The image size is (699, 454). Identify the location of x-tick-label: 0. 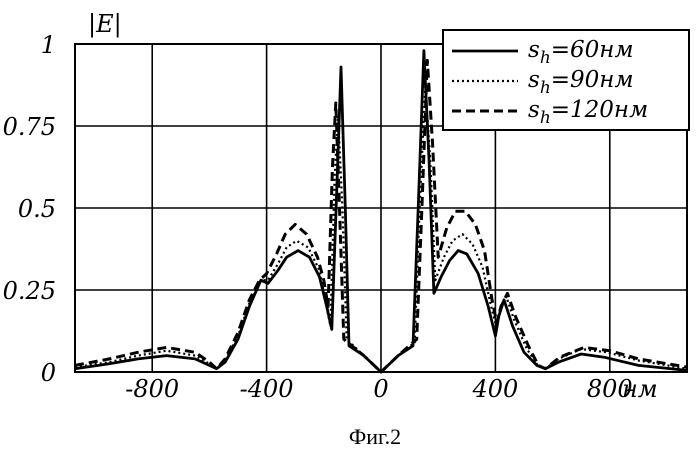
(380, 389).